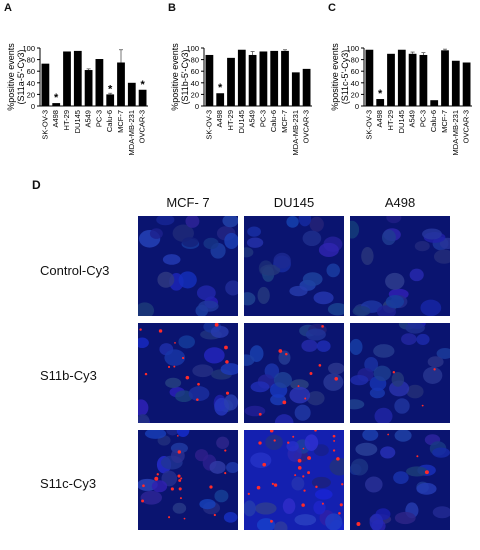  Describe the element at coordinates (252, 119) in the screenshot. I see `x-tick-label: A549` at that location.